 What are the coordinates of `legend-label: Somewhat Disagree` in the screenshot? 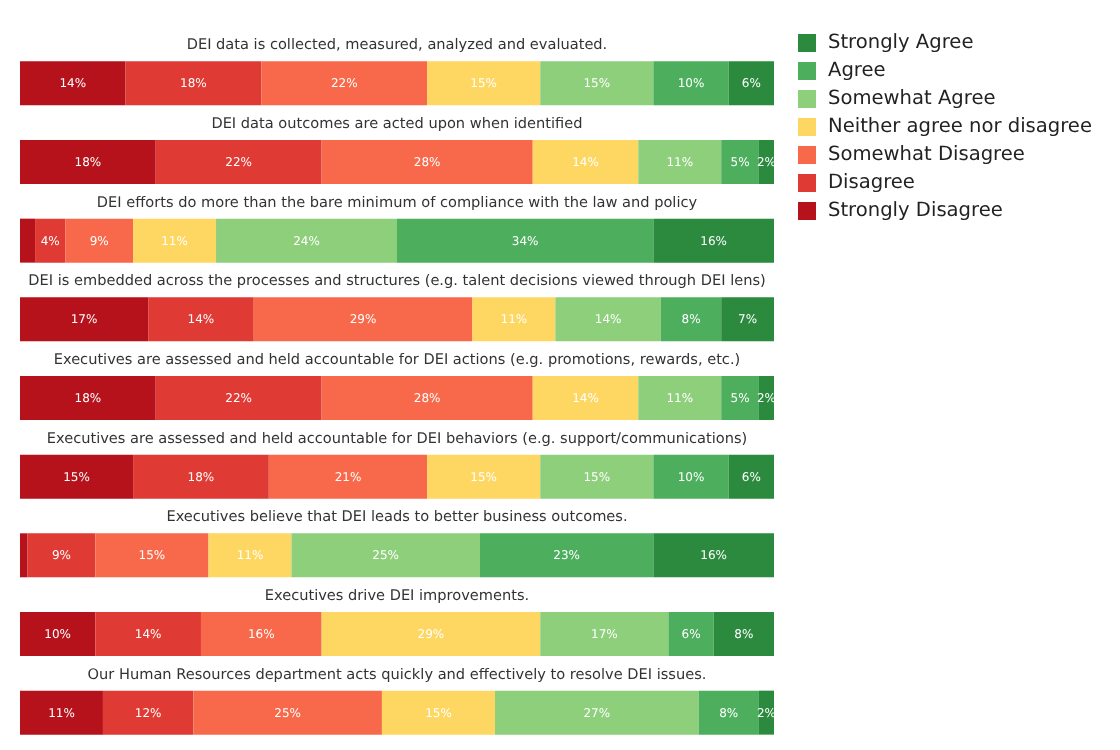 It's located at (926, 154).